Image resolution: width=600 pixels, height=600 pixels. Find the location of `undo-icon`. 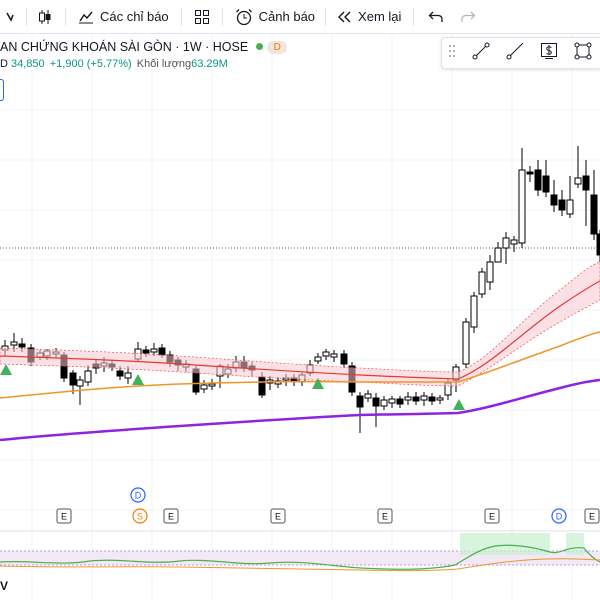

undo-icon is located at coordinates (436, 17).